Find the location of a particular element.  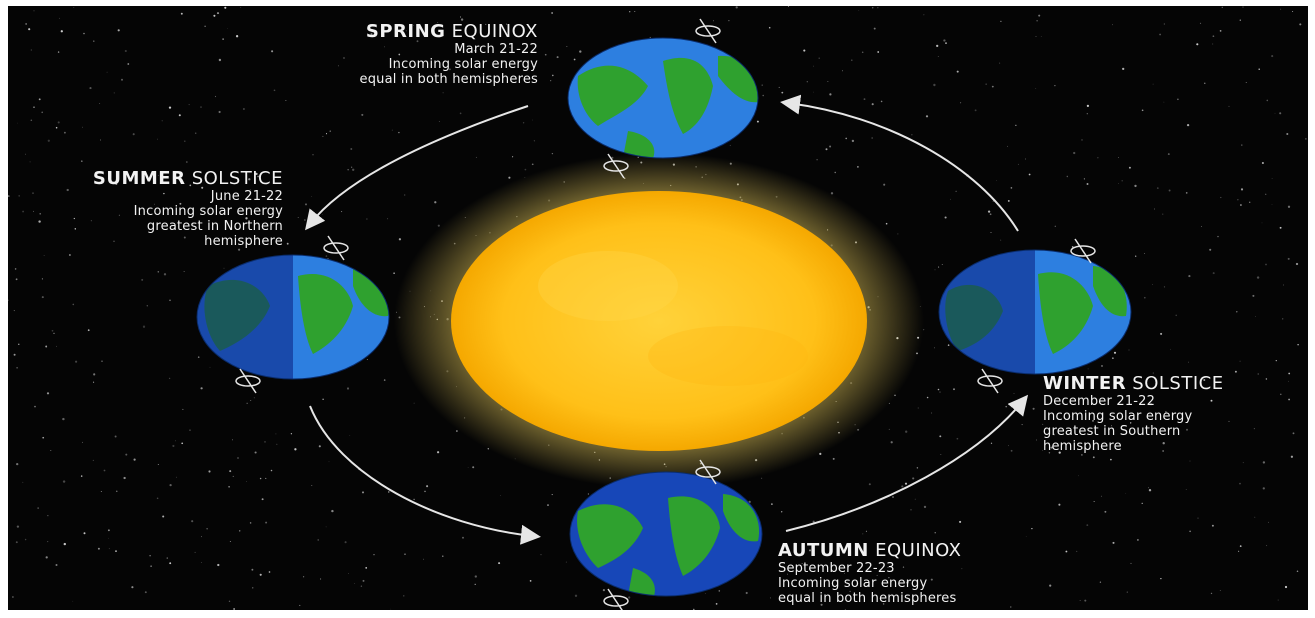

summer-line1: Incoming solar energy is located at coordinates (208, 211).